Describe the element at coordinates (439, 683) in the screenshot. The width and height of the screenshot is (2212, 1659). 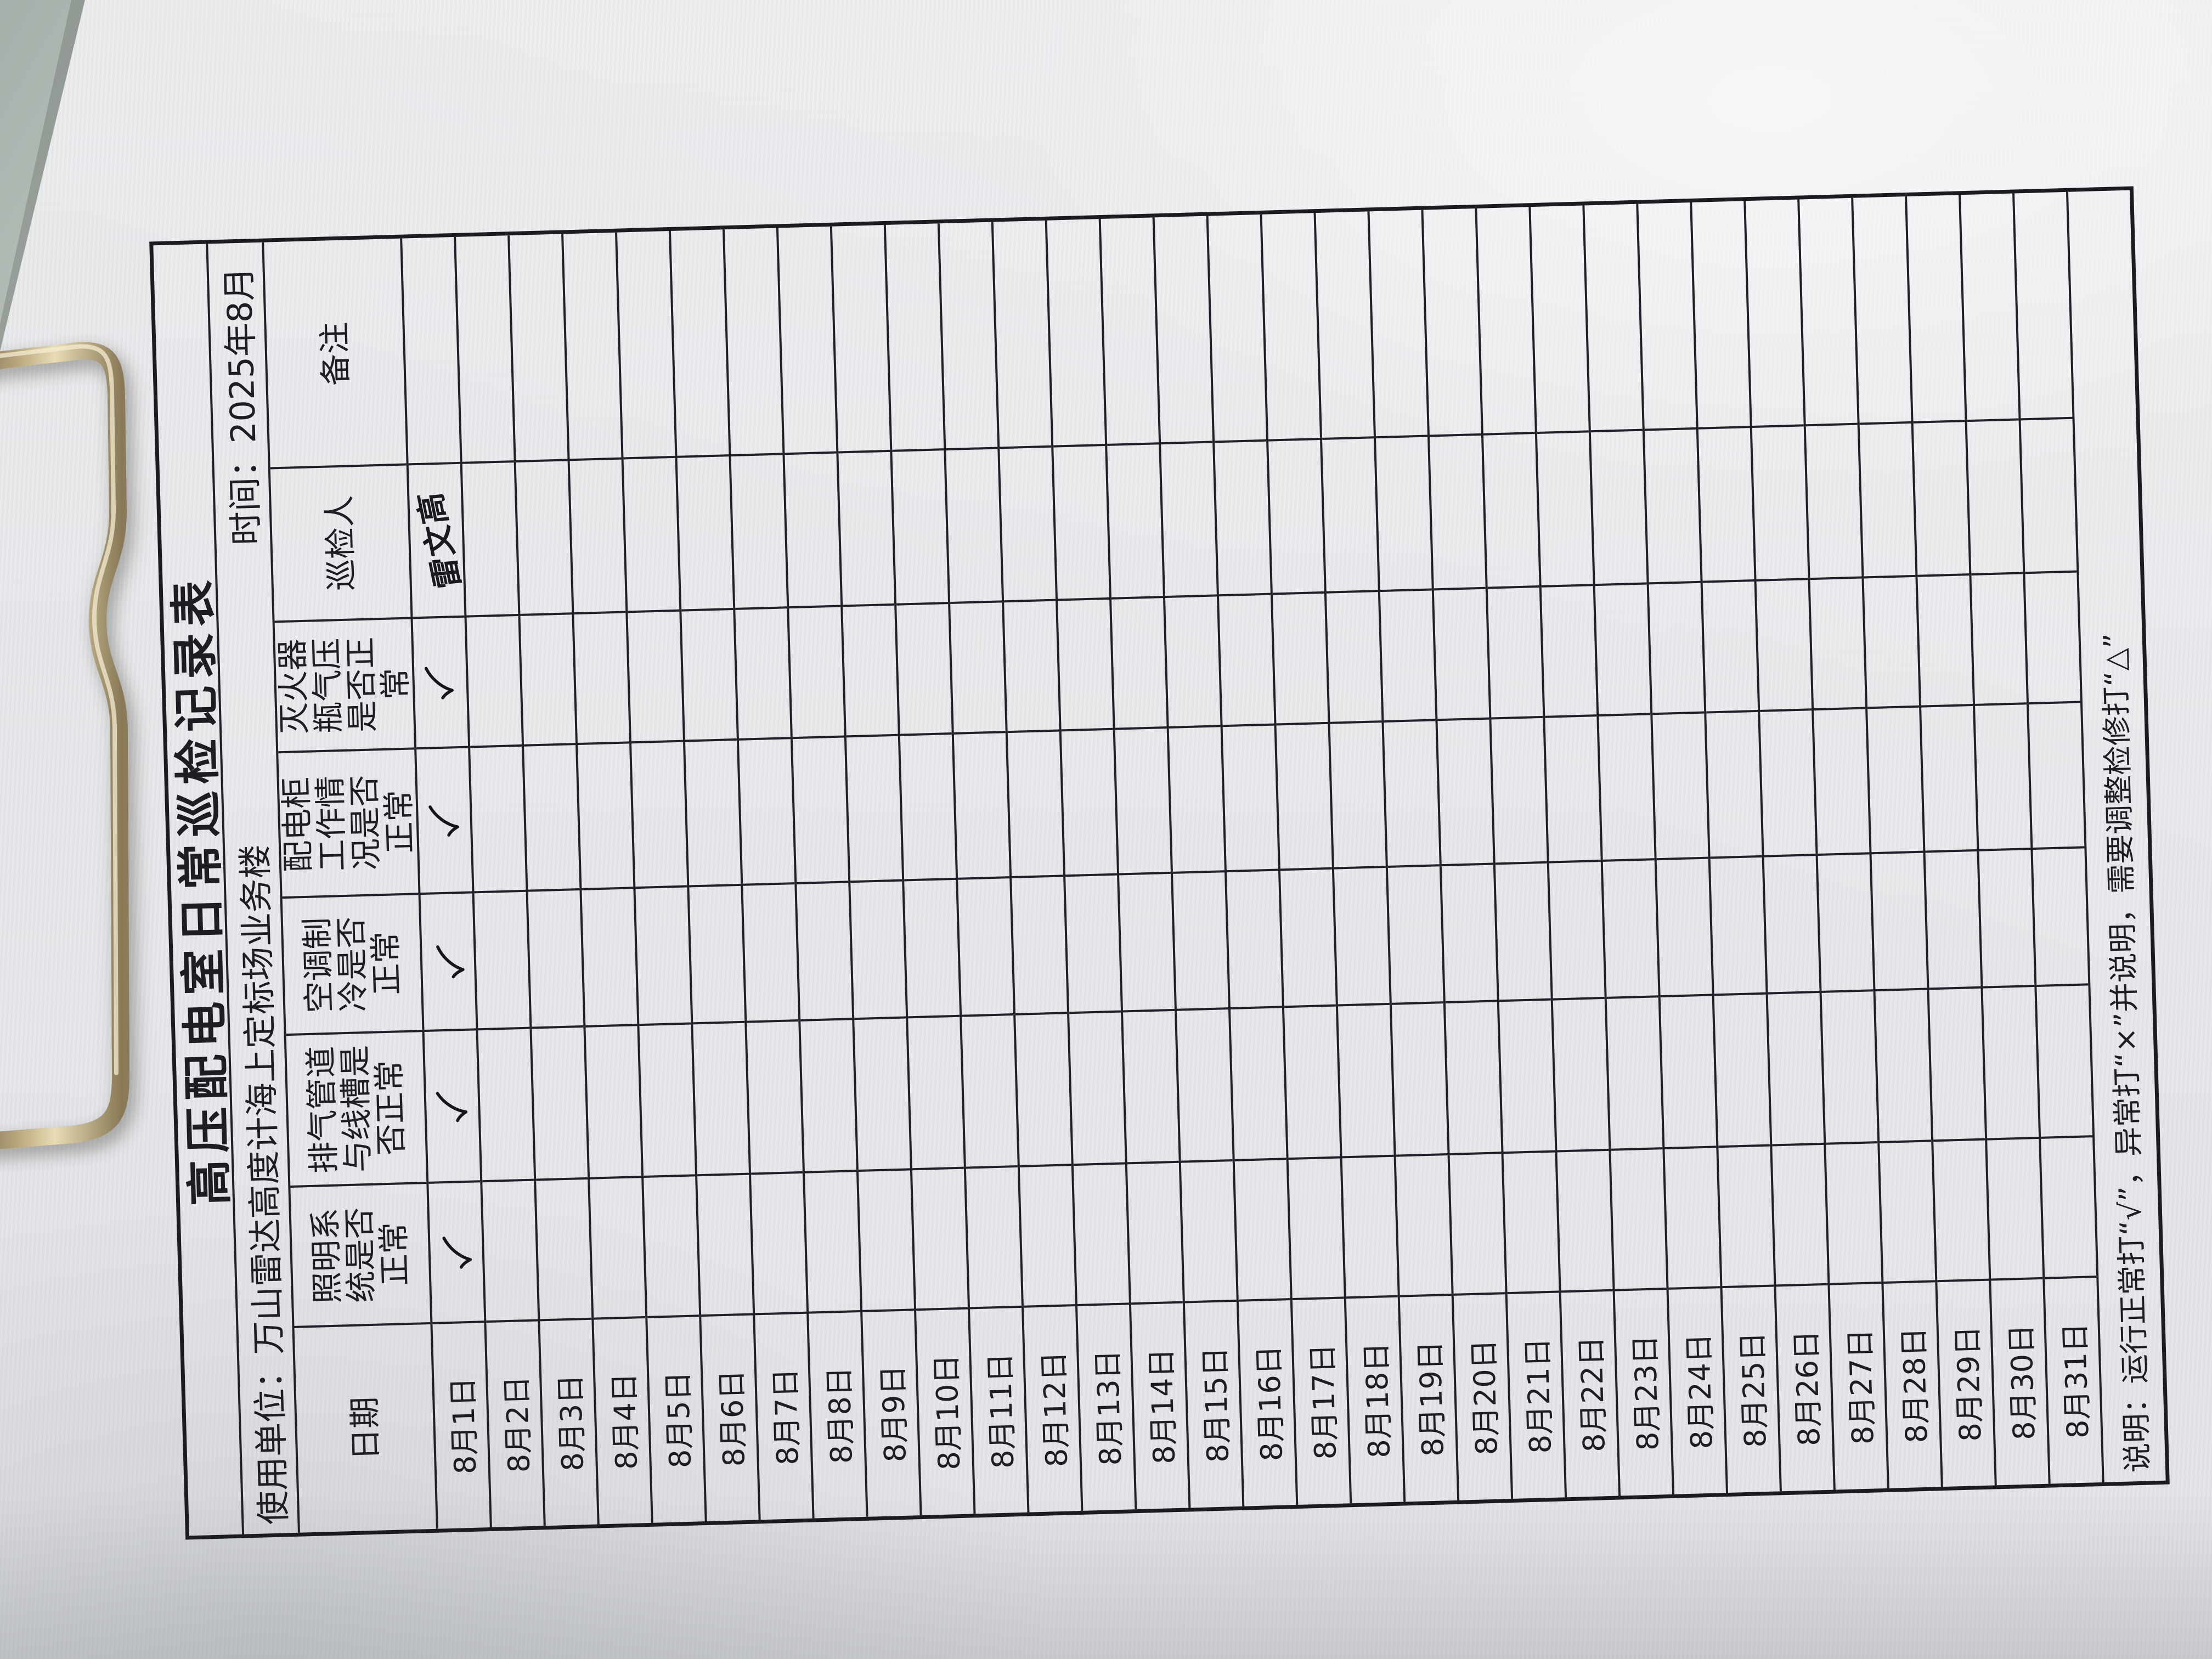
I see `tick-mark-icon` at that location.